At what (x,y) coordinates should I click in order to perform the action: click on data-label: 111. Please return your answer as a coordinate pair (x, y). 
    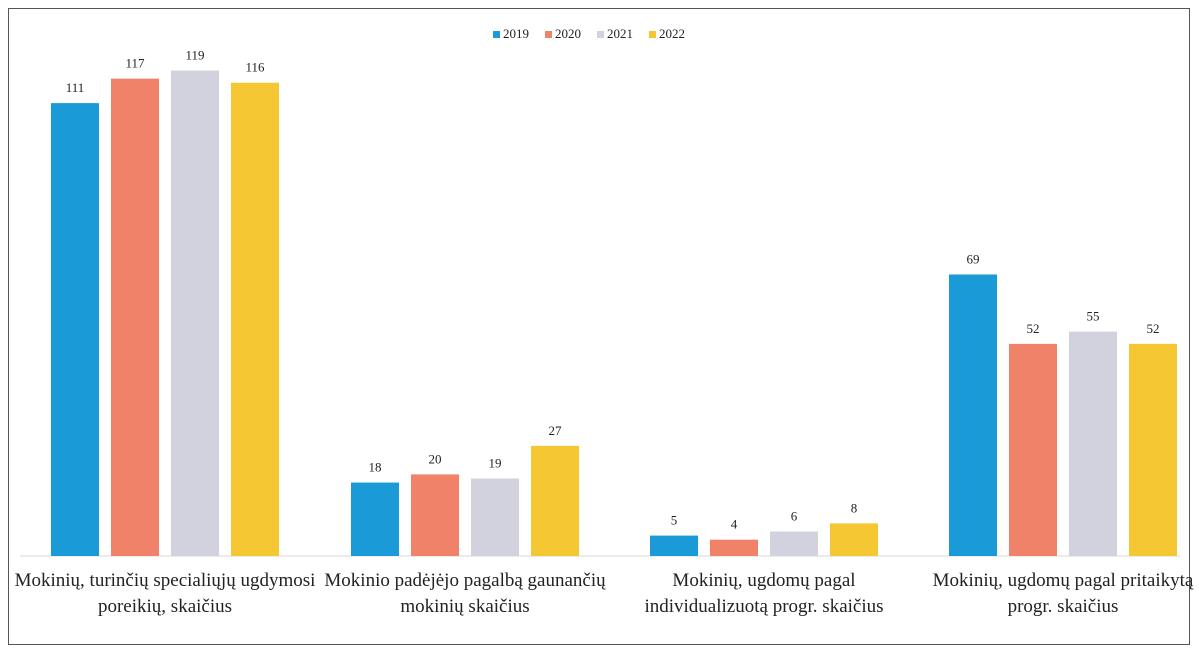
    Looking at the image, I should click on (75, 87).